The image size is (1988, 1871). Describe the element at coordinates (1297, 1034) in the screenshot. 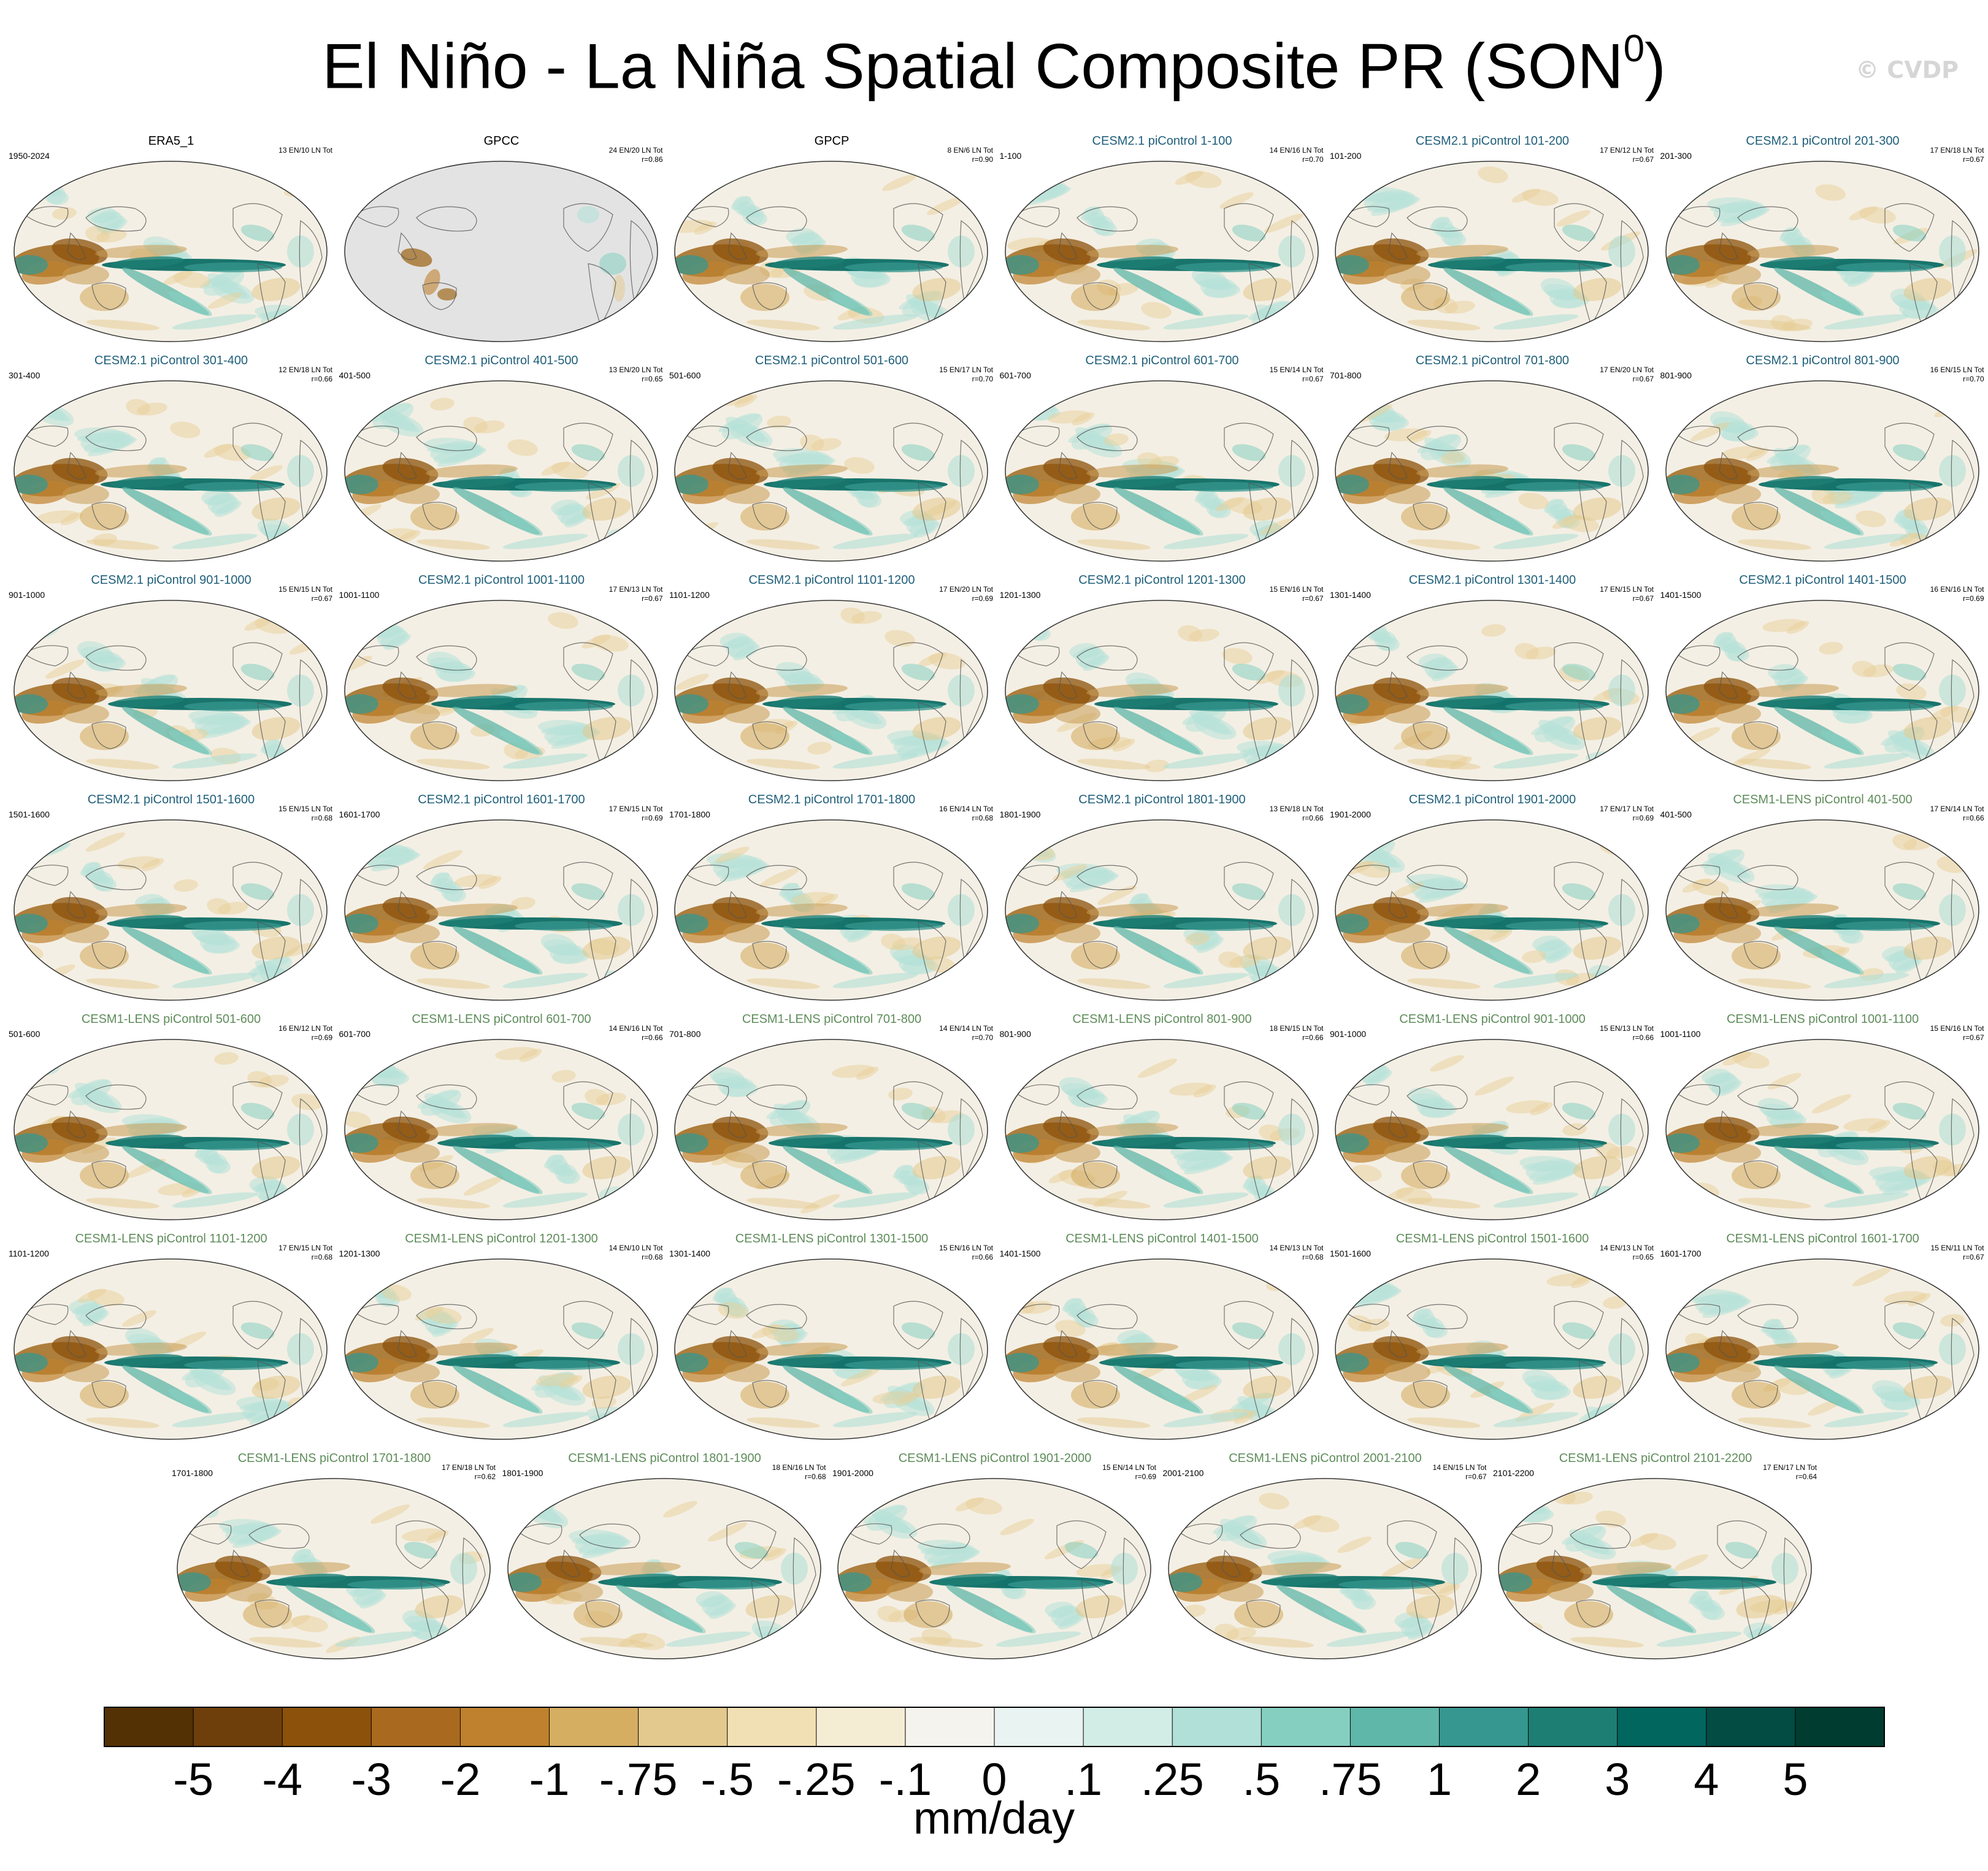

I see `panel-stats: 18 EN/15 LN Tot r=0.66` at that location.